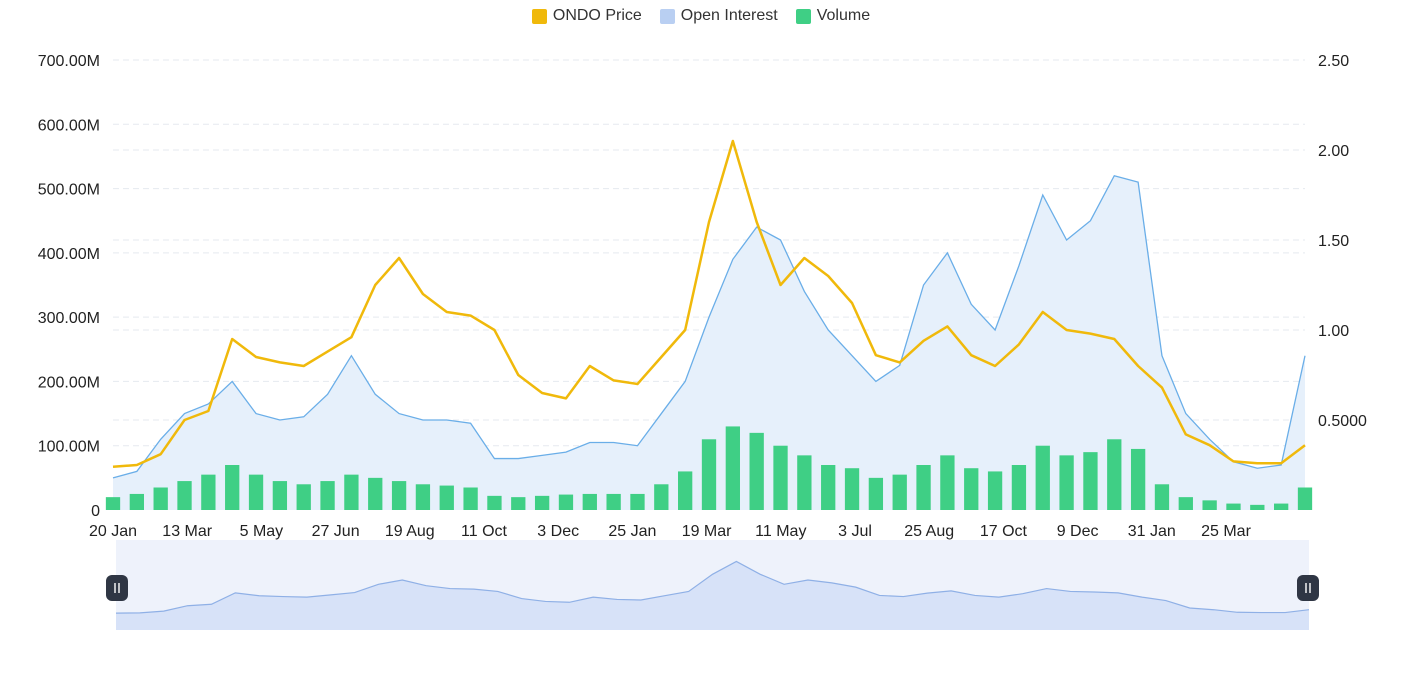 This screenshot has height=675, width=1402. What do you see at coordinates (1333, 331) in the screenshot?
I see `y-right-tick-label: 1.00` at bounding box center [1333, 331].